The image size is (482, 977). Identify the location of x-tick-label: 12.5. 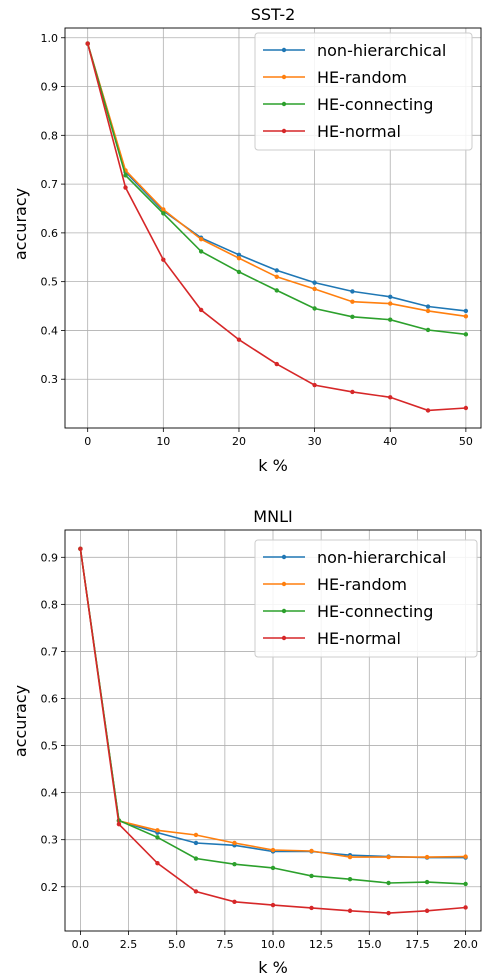
(321, 944).